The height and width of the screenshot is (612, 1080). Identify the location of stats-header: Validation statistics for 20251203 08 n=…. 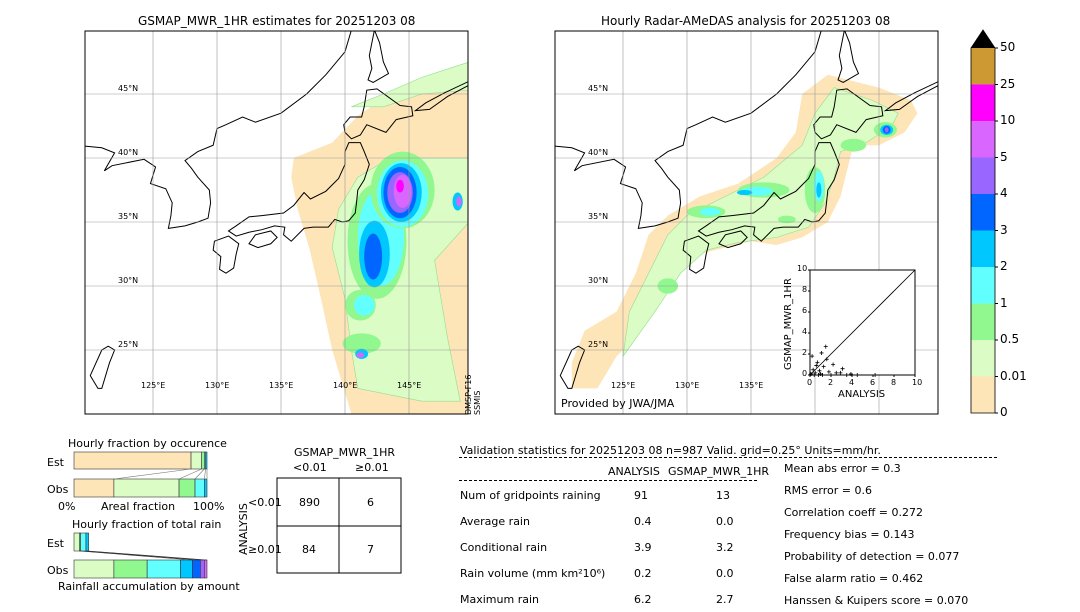
(670, 450).